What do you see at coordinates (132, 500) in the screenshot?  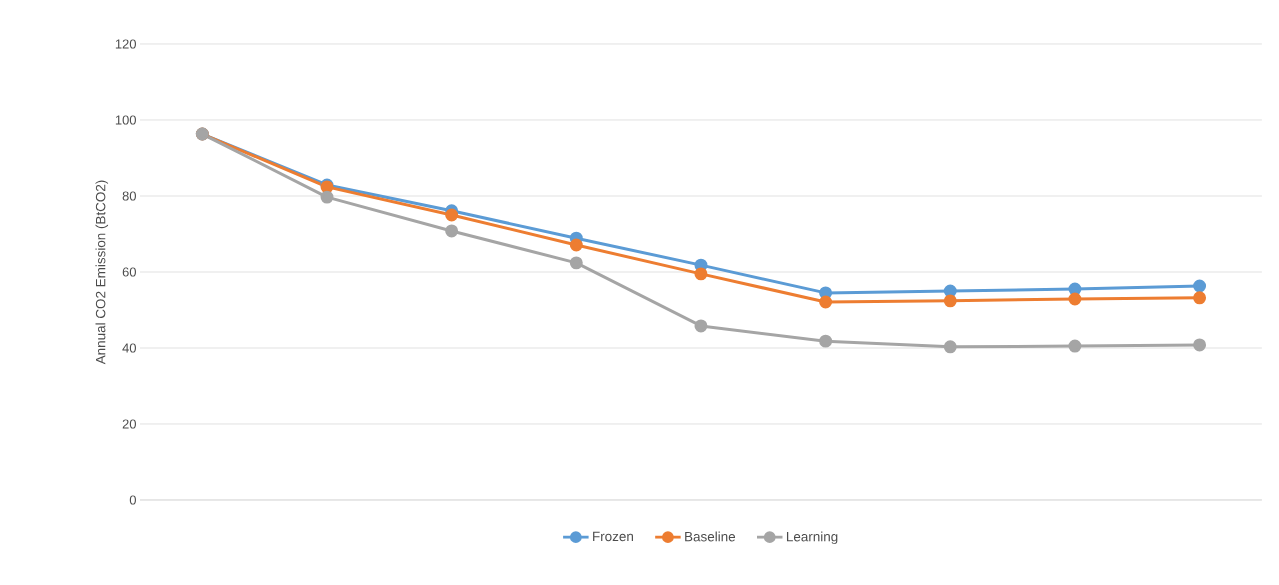 I see `y-tick-label: 0` at bounding box center [132, 500].